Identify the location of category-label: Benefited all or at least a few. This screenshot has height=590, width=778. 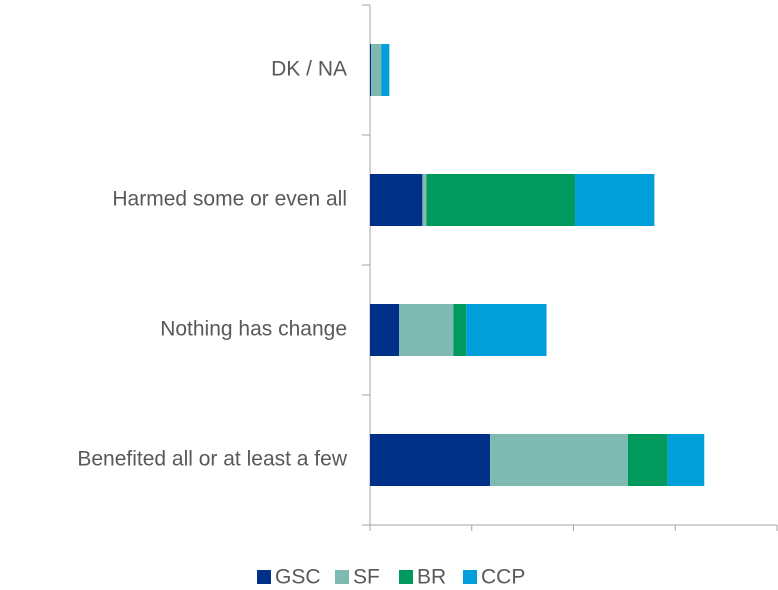
(212, 459).